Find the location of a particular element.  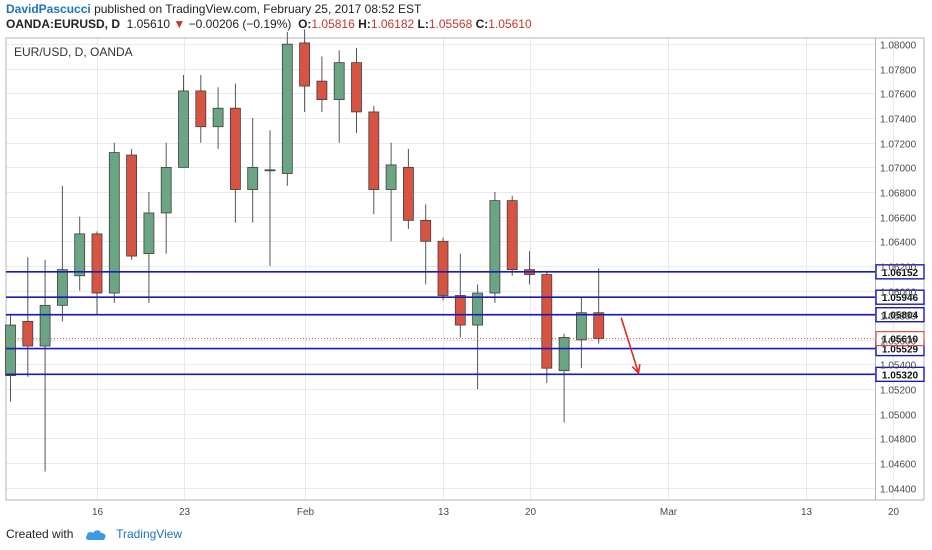

x-tick-label: Mar is located at coordinates (669, 512).